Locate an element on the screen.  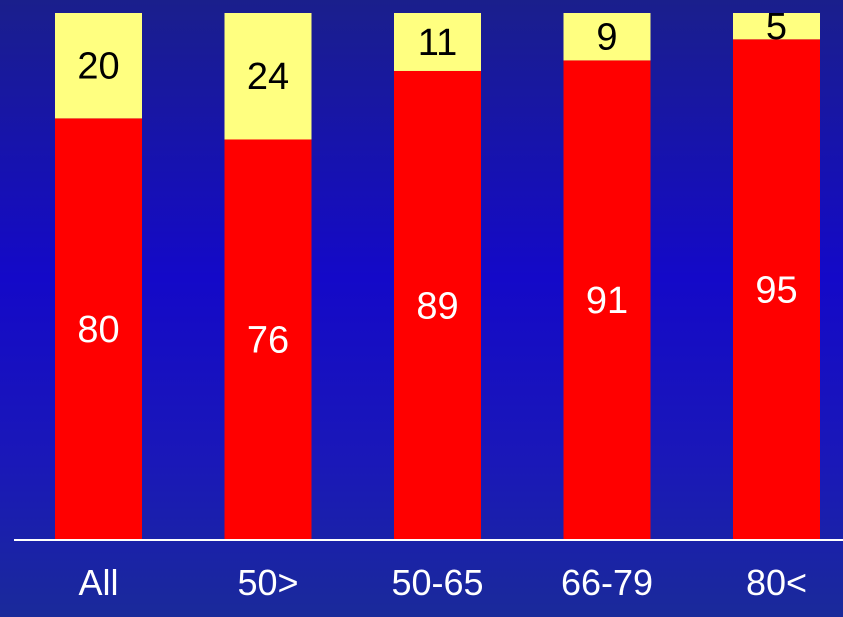
data-label-top-All: 20 is located at coordinates (98, 67).